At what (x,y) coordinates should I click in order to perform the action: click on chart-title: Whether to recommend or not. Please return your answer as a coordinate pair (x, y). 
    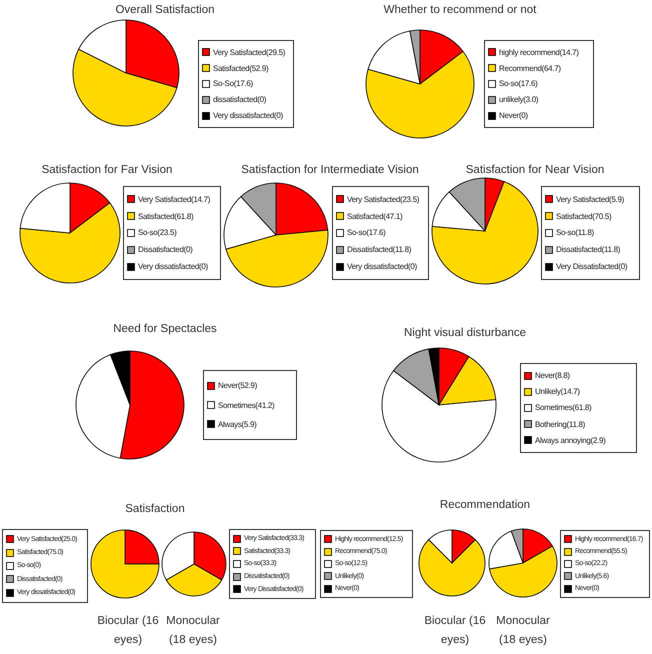
    Looking at the image, I should click on (460, 10).